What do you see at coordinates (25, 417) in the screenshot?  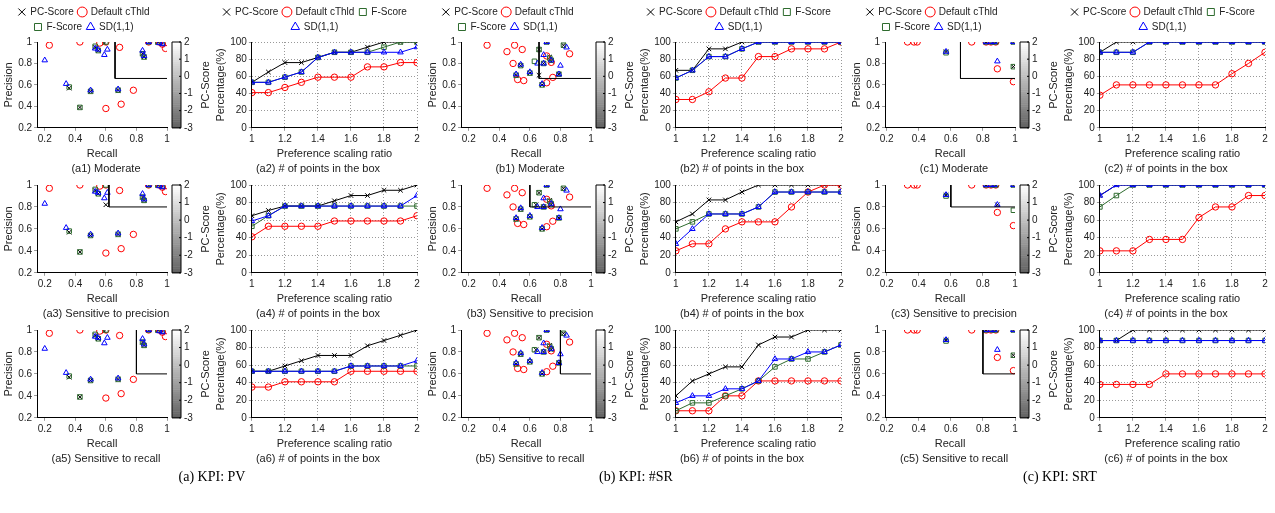 I see `y-tick-label: 0.2` at bounding box center [25, 417].